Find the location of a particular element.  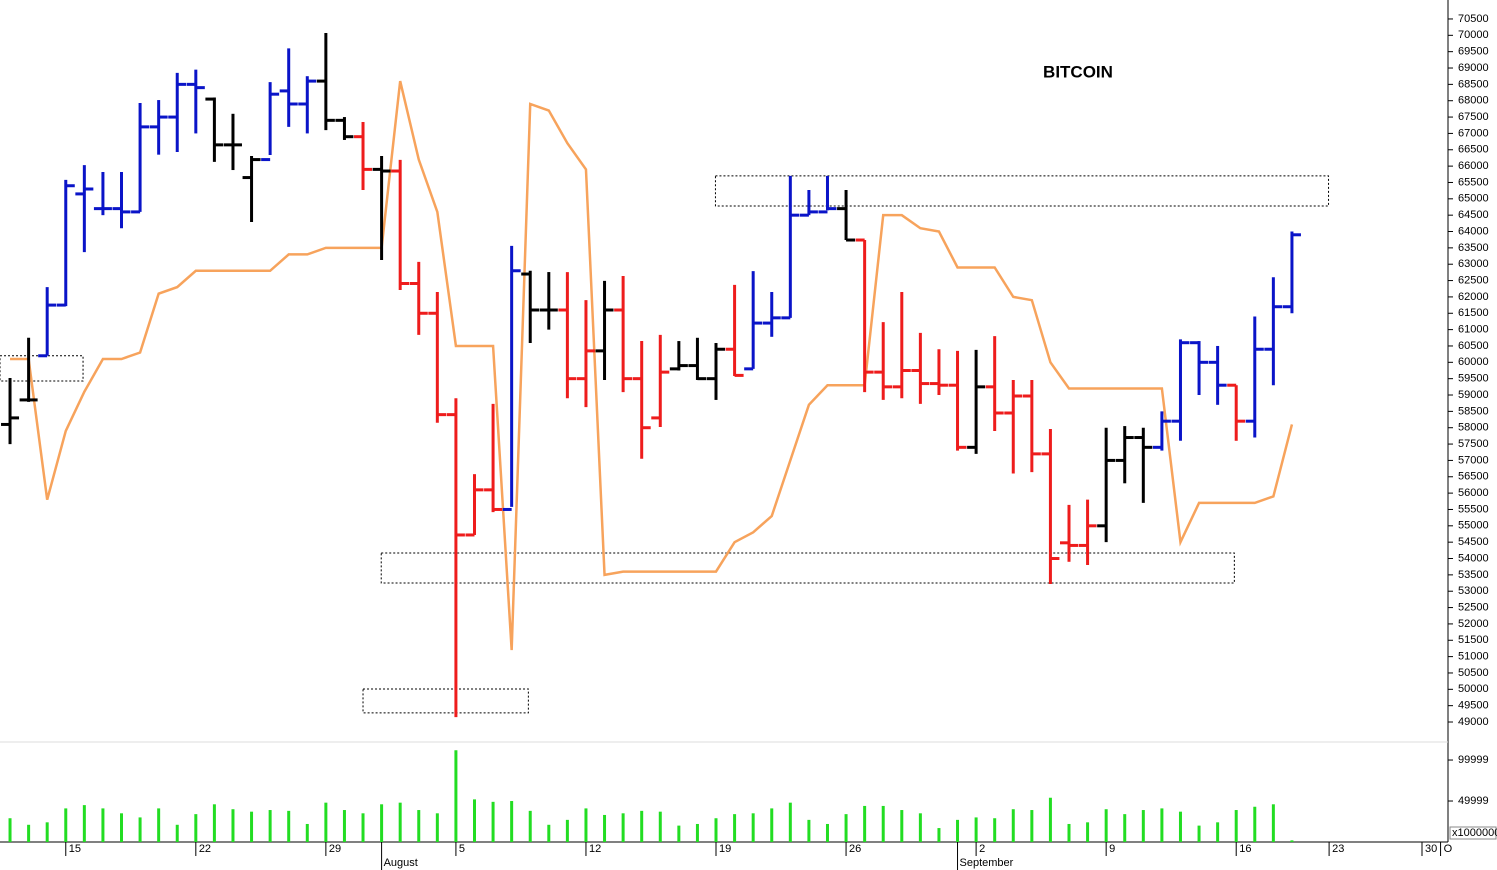

y-tick-label: 61000 is located at coordinates (1473, 330).